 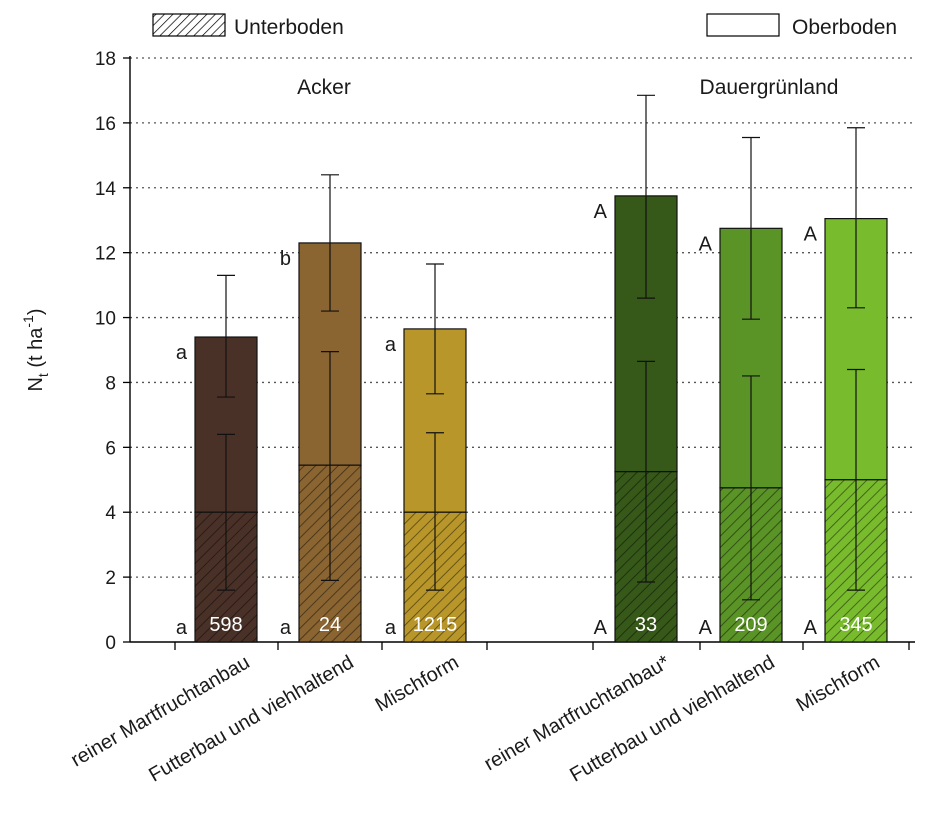 What do you see at coordinates (189, 25) in the screenshot?
I see `legend-swatch-unterboden` at bounding box center [189, 25].